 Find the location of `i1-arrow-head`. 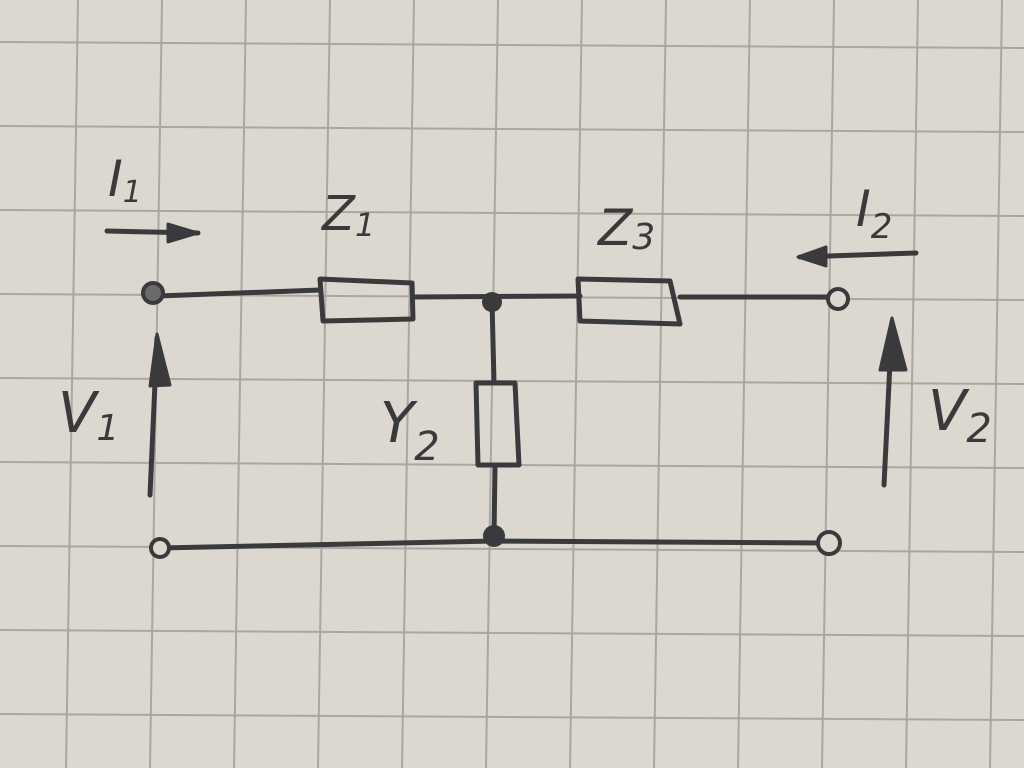

i1-arrow-head is located at coordinates (183, 233).